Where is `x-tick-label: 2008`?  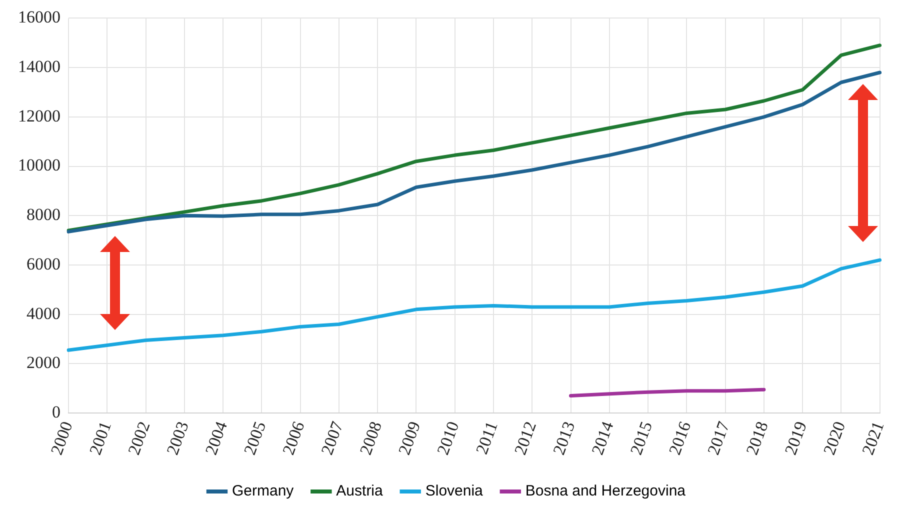
x-tick-label: 2008 is located at coordinates (371, 438).